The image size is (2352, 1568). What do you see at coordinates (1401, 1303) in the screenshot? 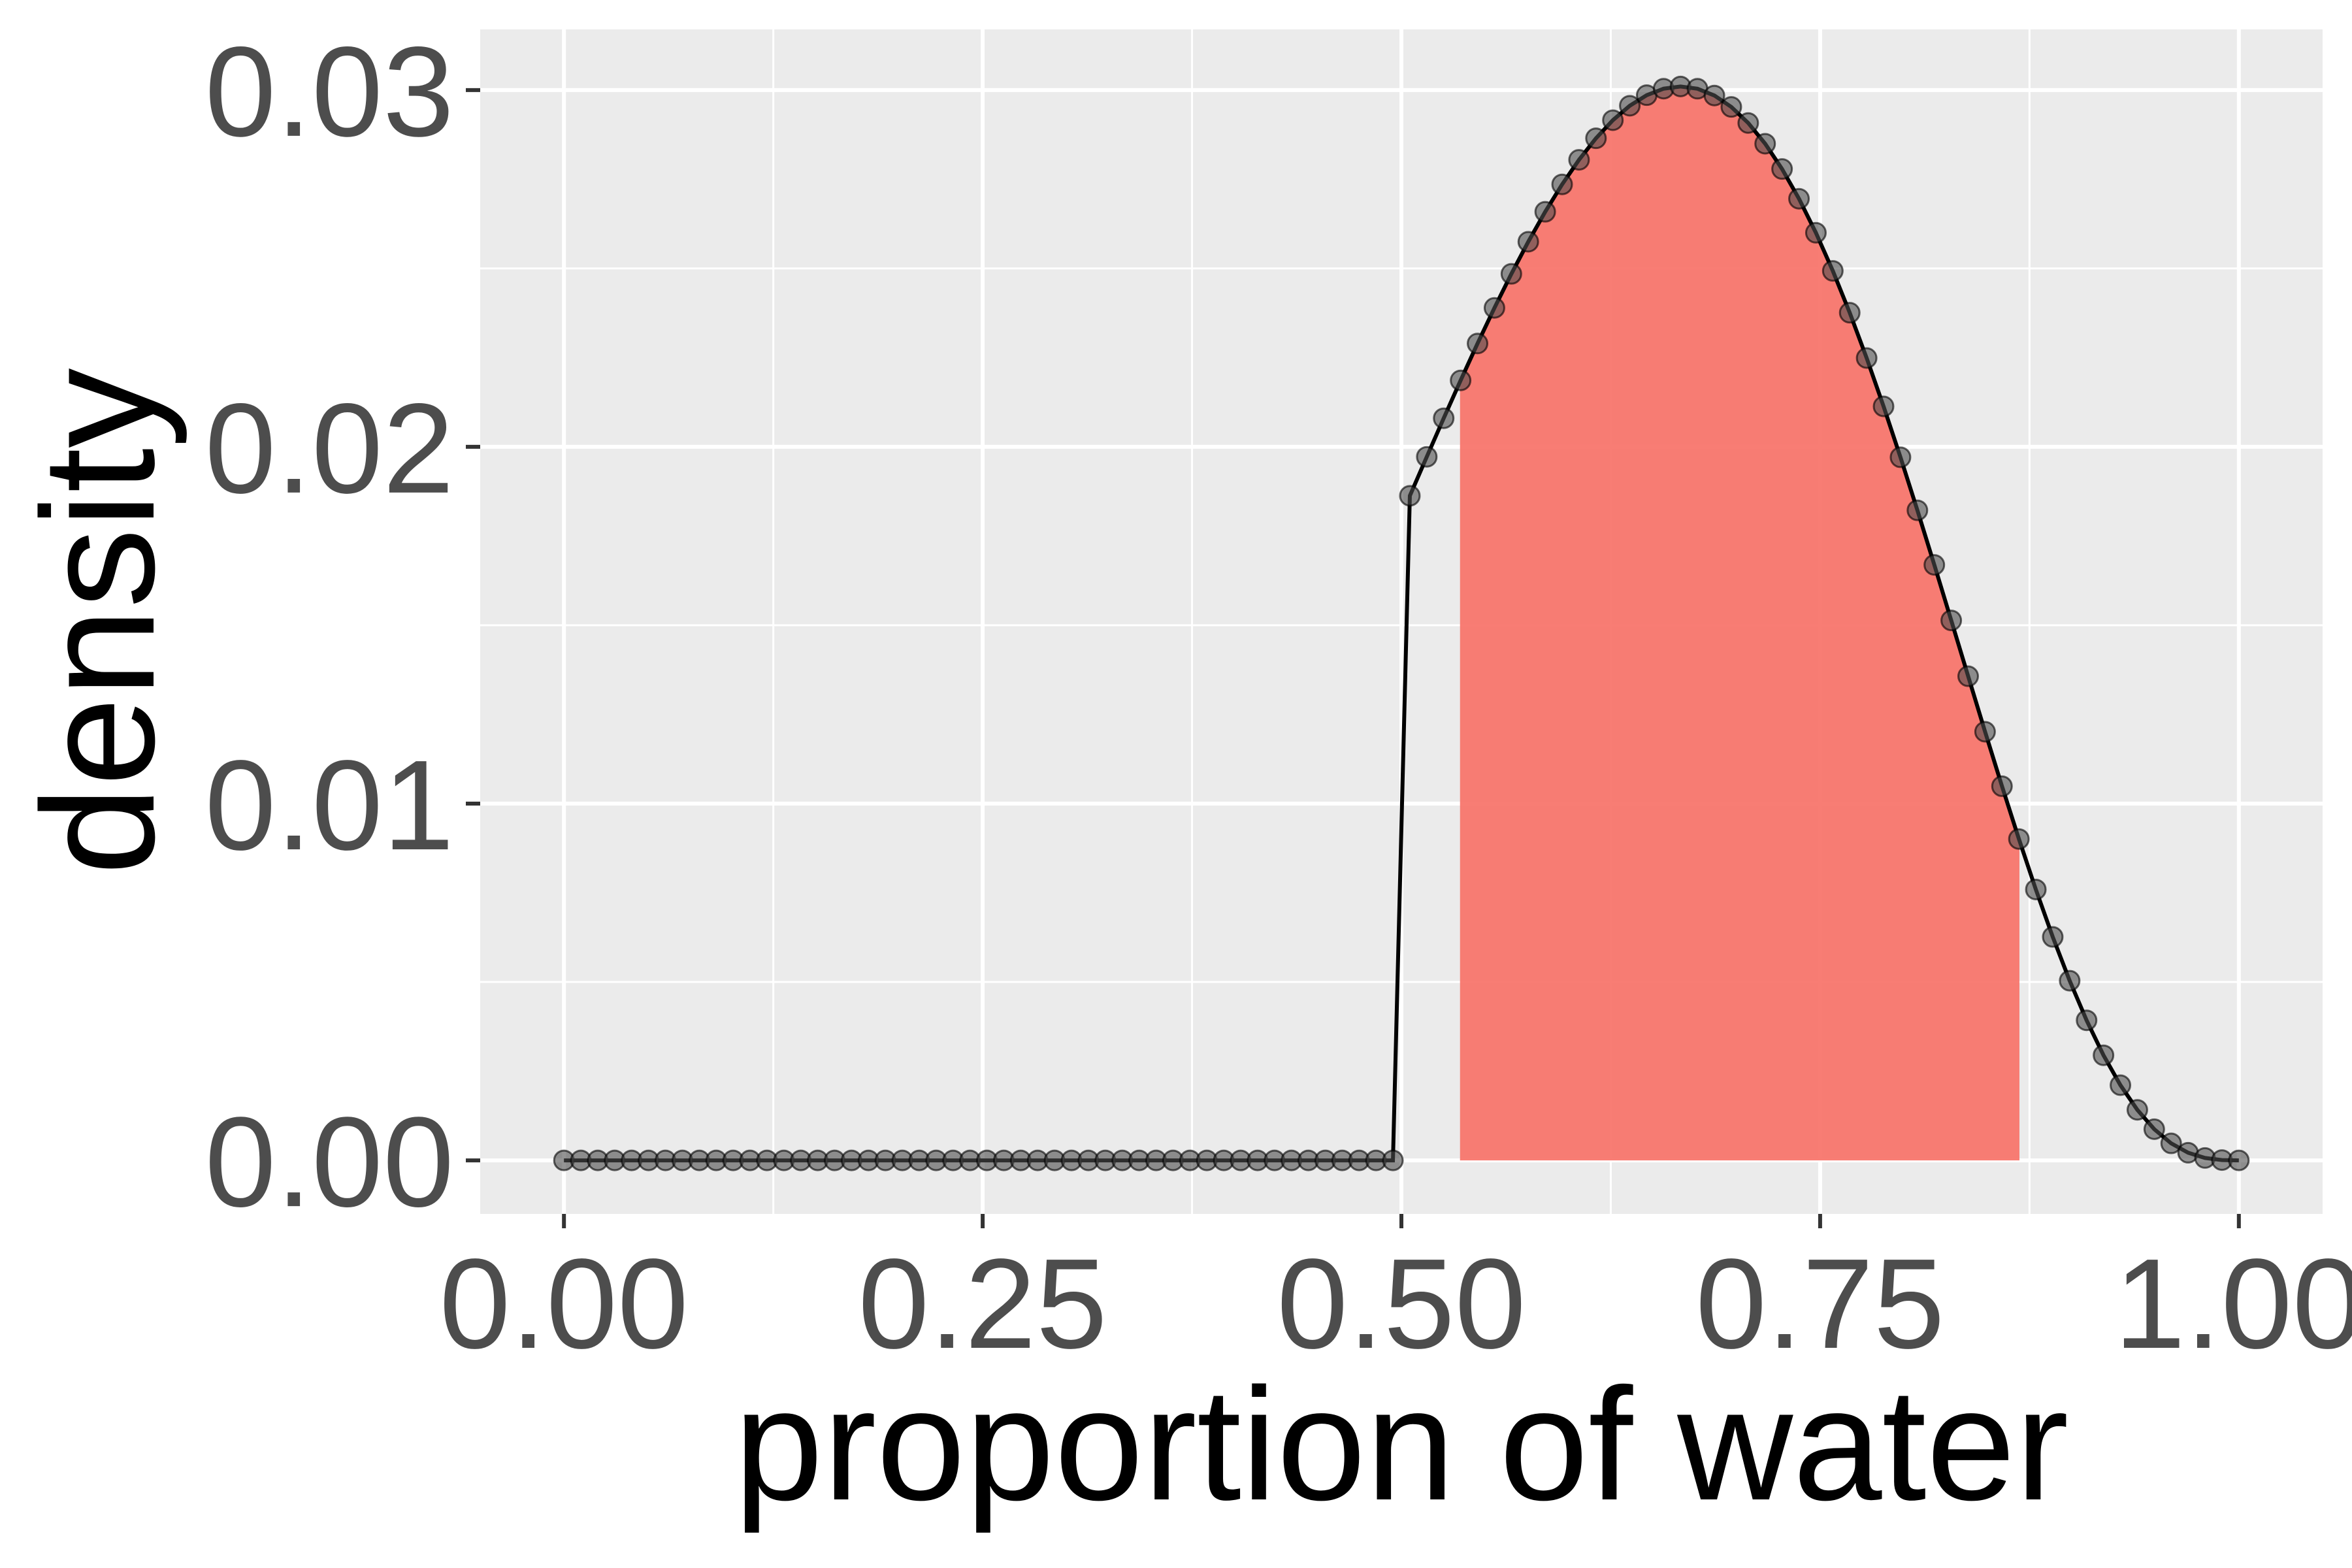
I see `x-tick-label: 0.50` at bounding box center [1401, 1303].